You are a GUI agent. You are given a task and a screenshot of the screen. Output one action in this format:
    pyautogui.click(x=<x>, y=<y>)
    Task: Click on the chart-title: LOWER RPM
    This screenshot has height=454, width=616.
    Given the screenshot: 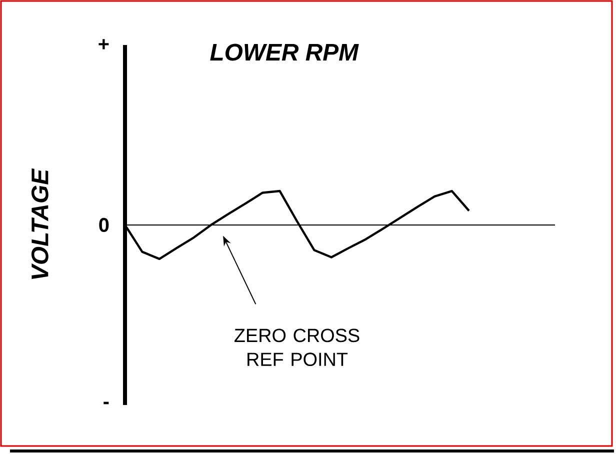 What is the action you would take?
    pyautogui.click(x=284, y=52)
    